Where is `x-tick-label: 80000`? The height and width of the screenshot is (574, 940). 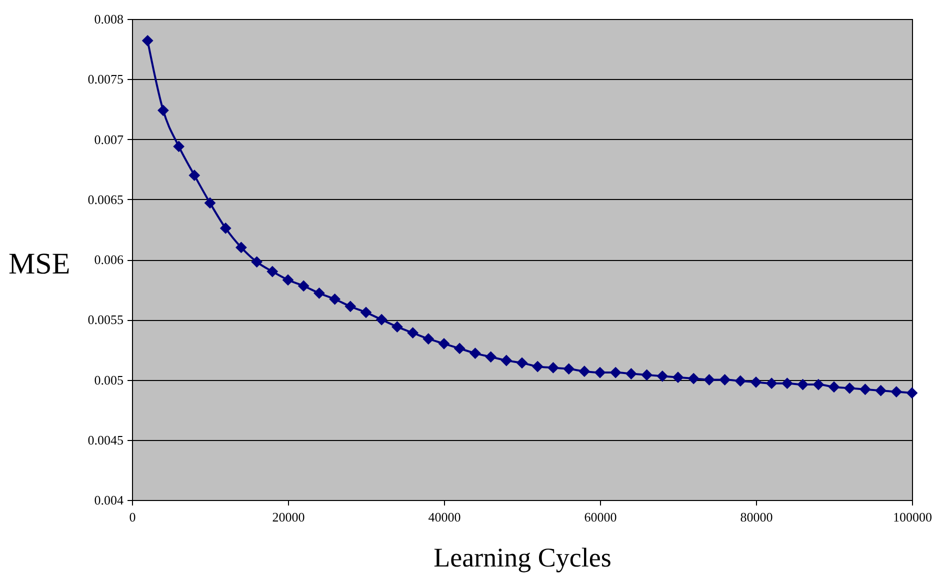 x-tick-label: 80000 is located at coordinates (756, 517).